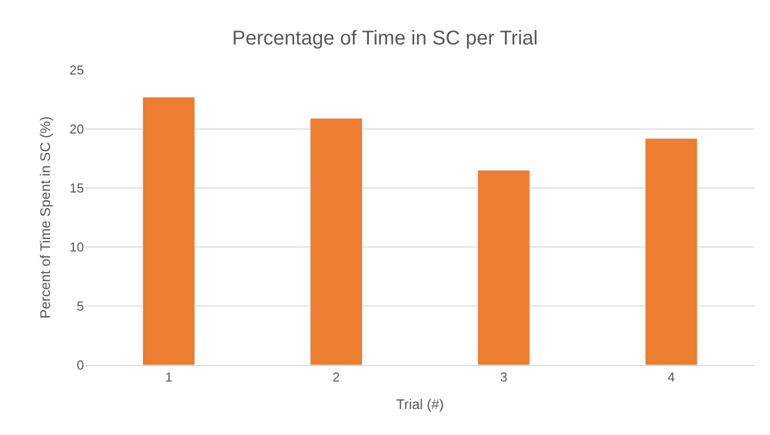 This screenshot has width=770, height=435. I want to click on x-tick-label: 2, so click(336, 377).